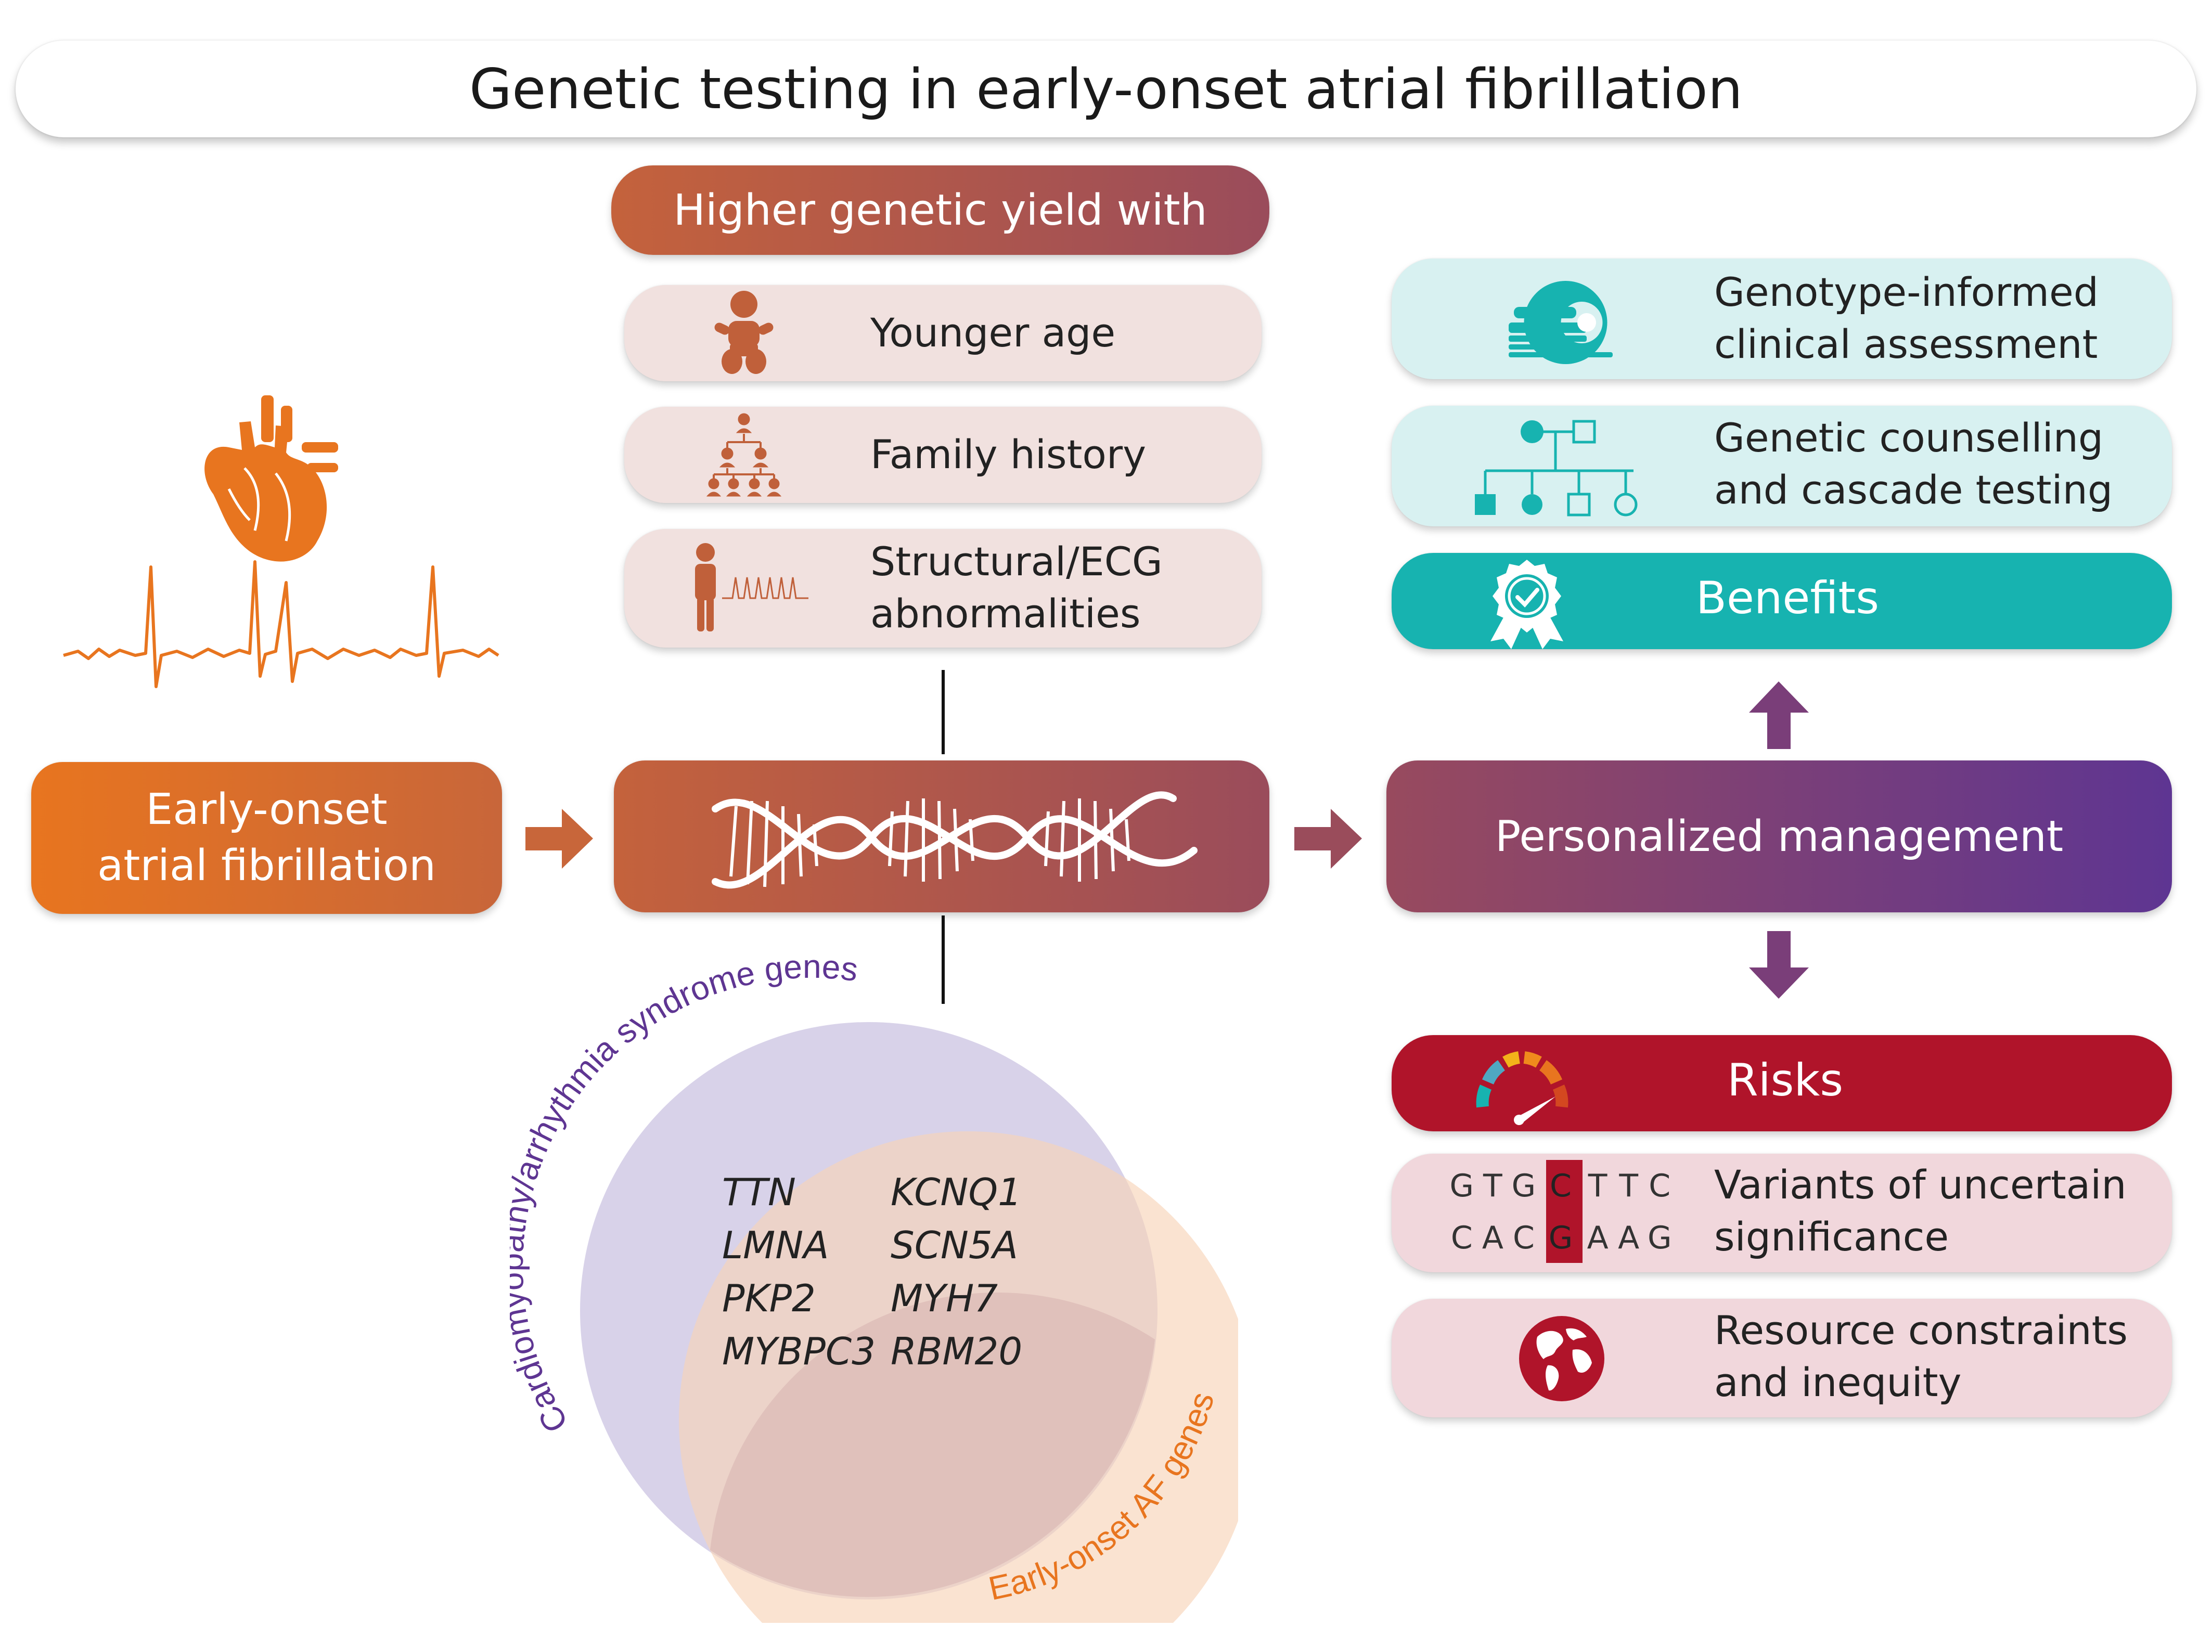  I want to click on risk-label-vus-line1: Variants of uncertain, so click(1920, 1184).